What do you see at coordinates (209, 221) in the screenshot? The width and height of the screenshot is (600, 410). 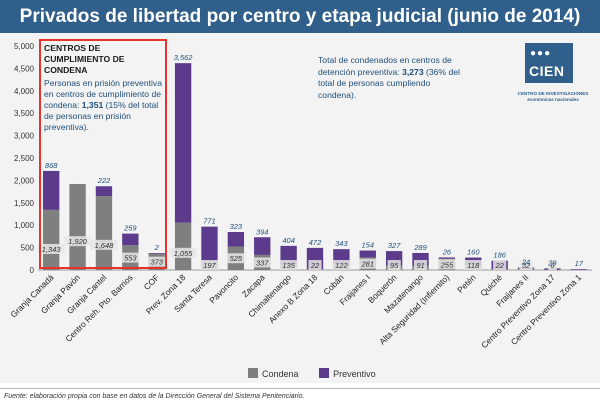 I see `data-label-preventivo: 771` at bounding box center [209, 221].